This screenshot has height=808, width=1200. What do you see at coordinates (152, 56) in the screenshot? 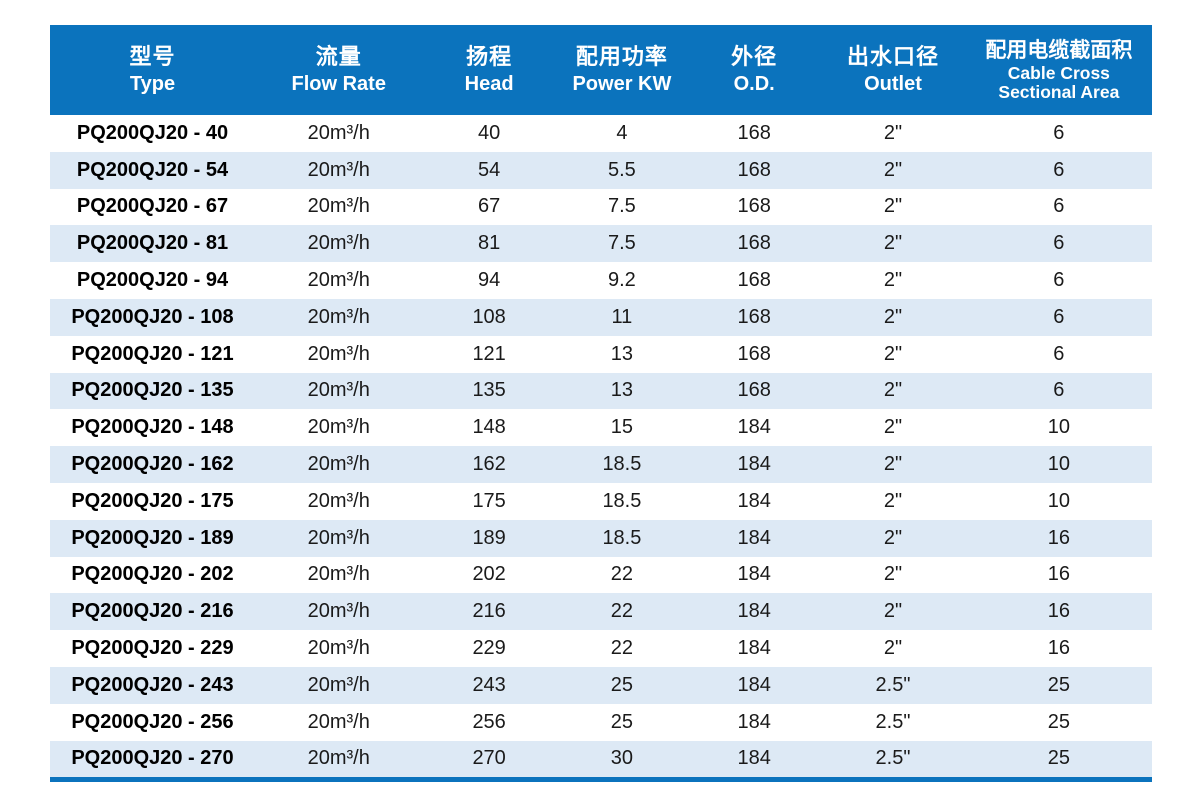
I see `header-type-cn: 型号` at bounding box center [152, 56].